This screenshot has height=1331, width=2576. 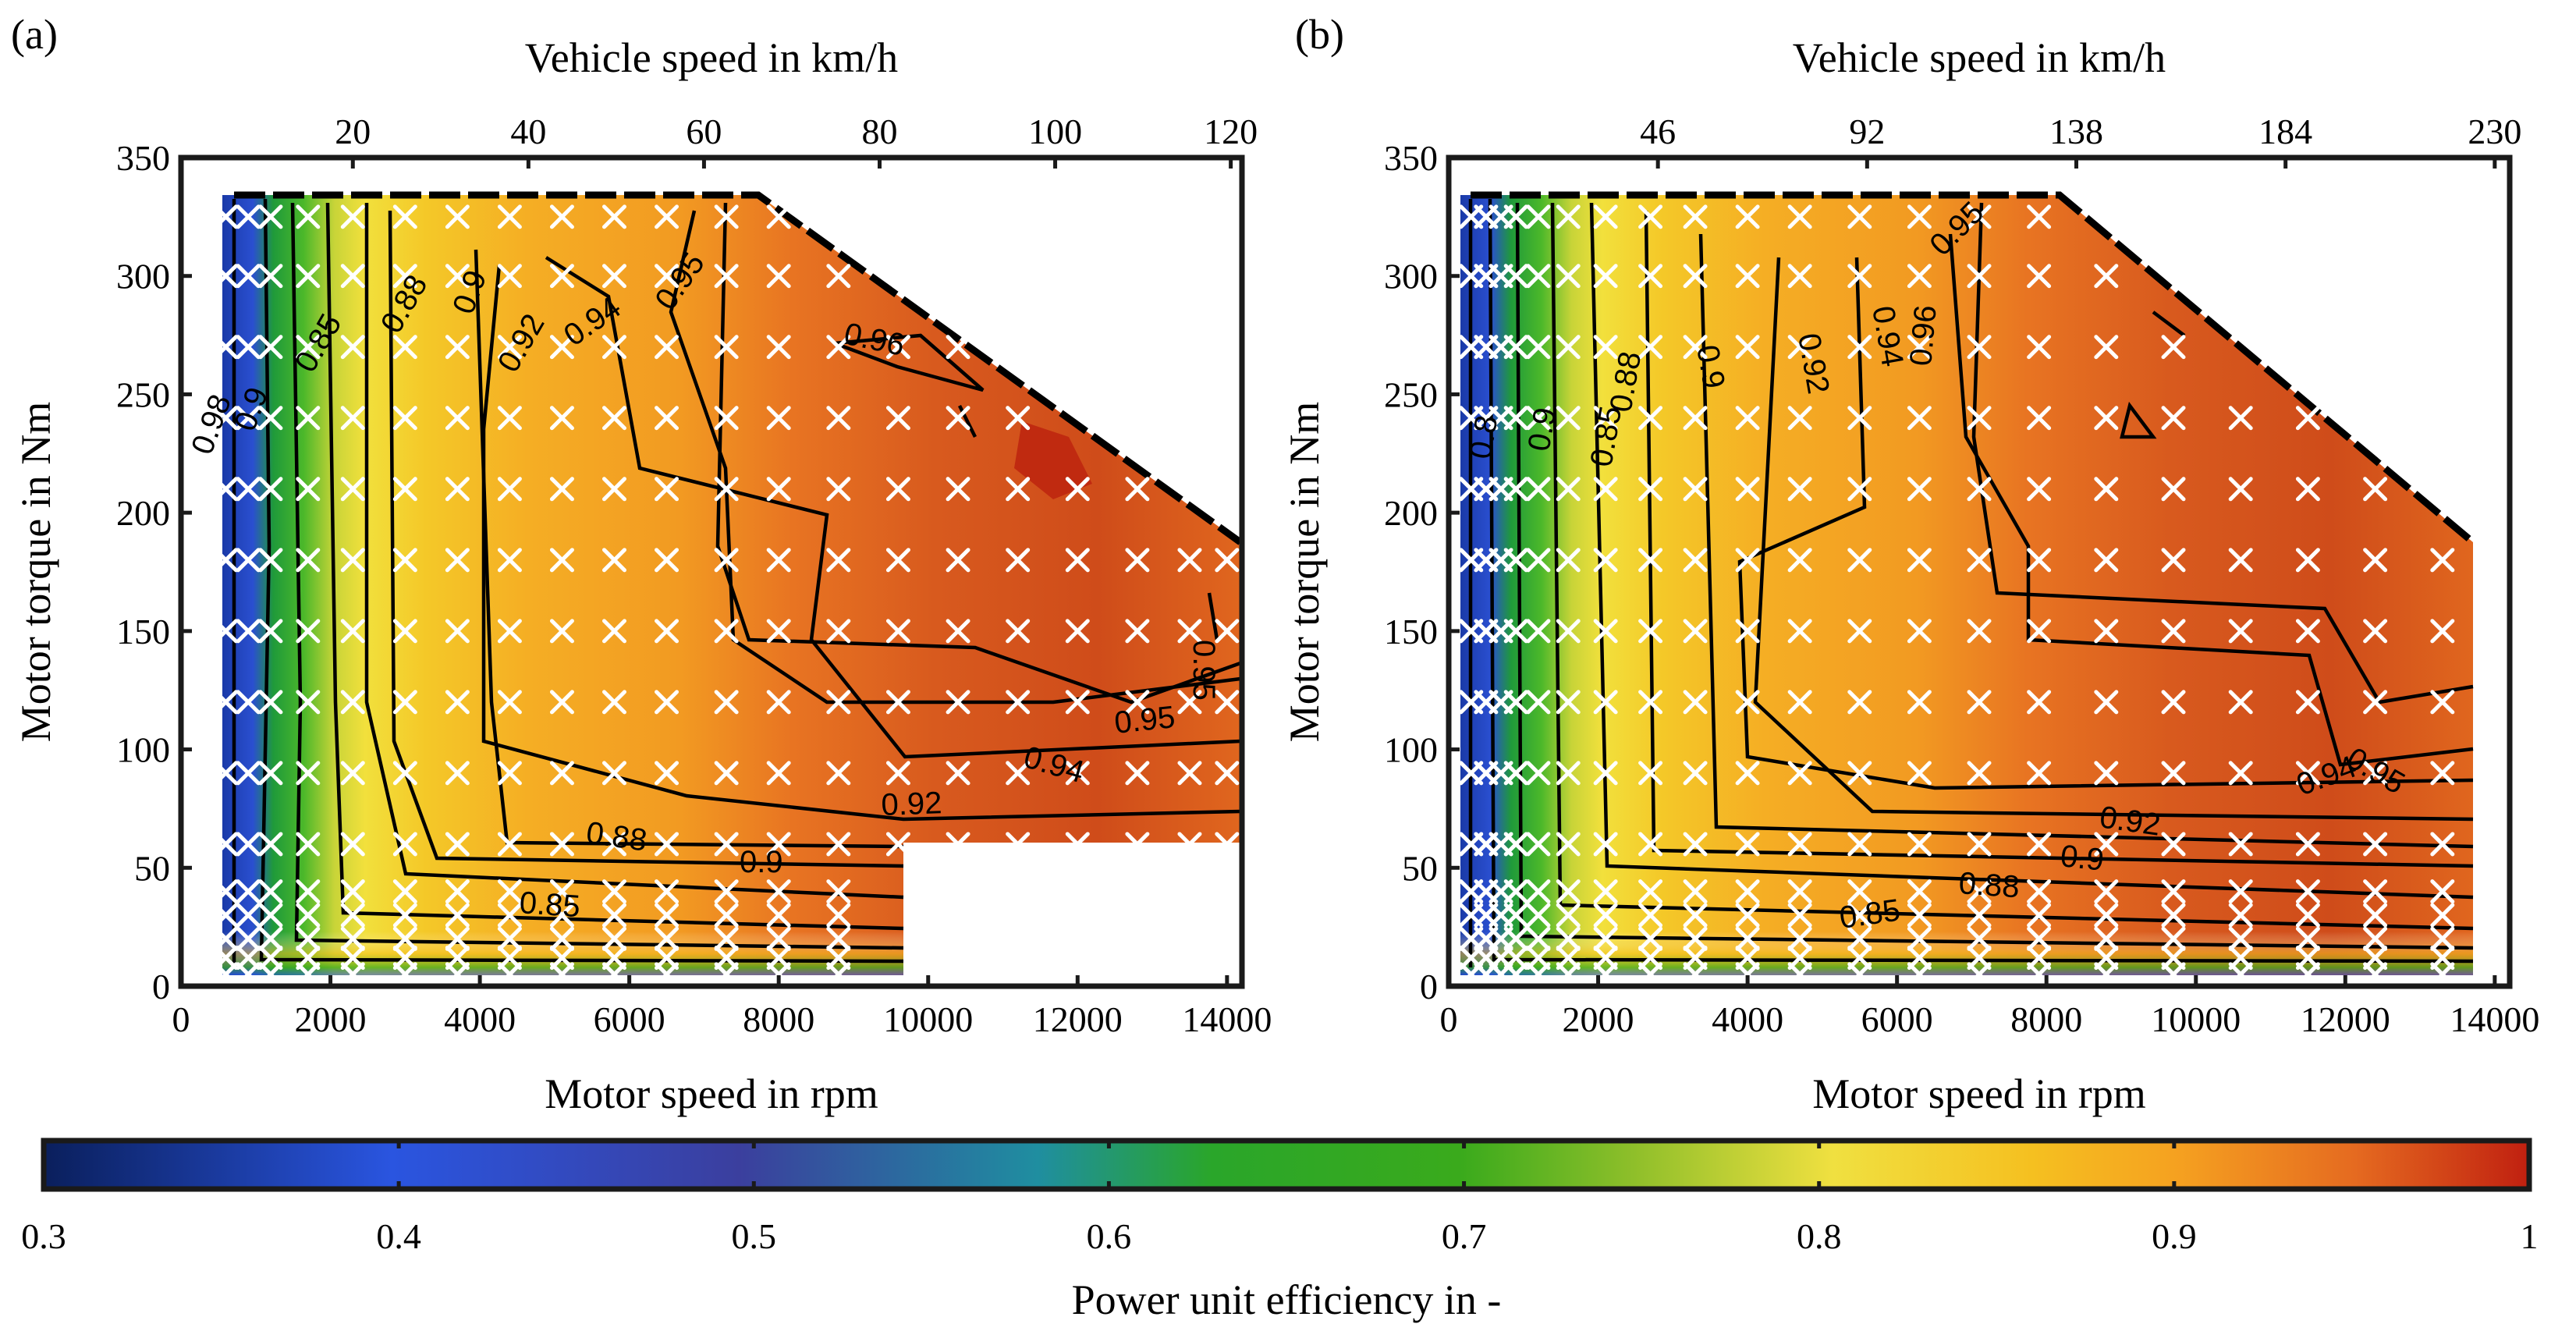 What do you see at coordinates (1979, 57) in the screenshot?
I see `panel-b-x2-label: Vehicle speed in km/h` at bounding box center [1979, 57].